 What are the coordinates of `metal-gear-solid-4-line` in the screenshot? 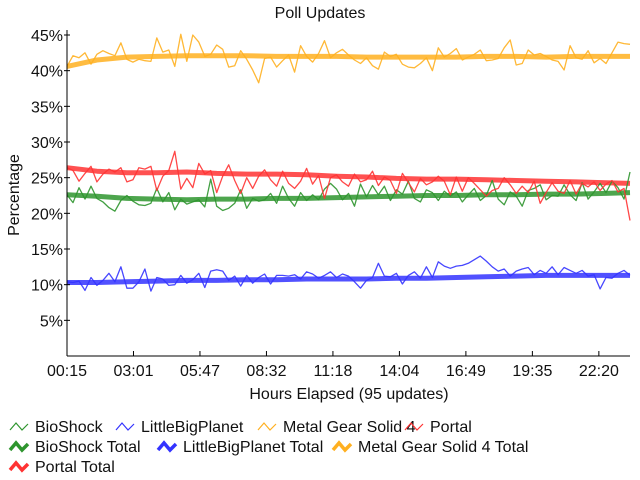 It's located at (348, 58).